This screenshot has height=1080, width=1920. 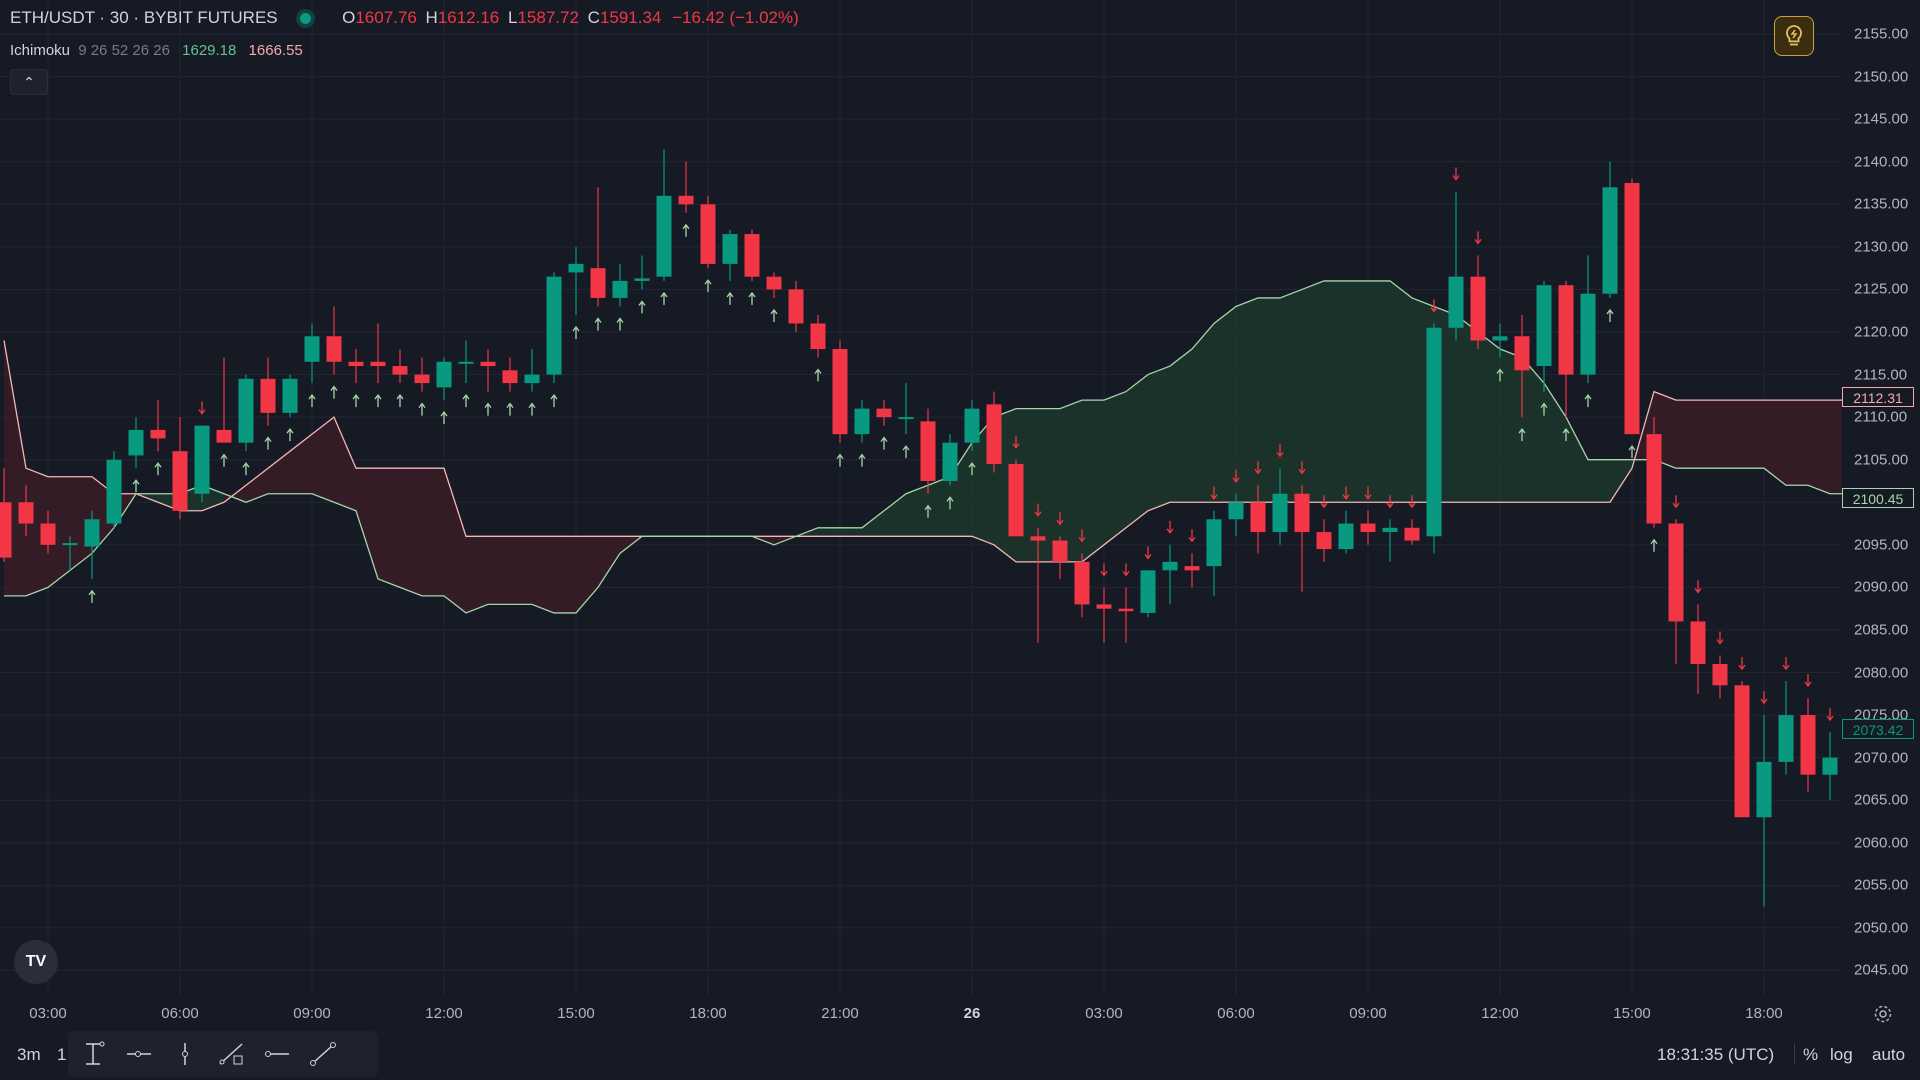 I want to click on gear-icon, so click(x=1883, y=1014).